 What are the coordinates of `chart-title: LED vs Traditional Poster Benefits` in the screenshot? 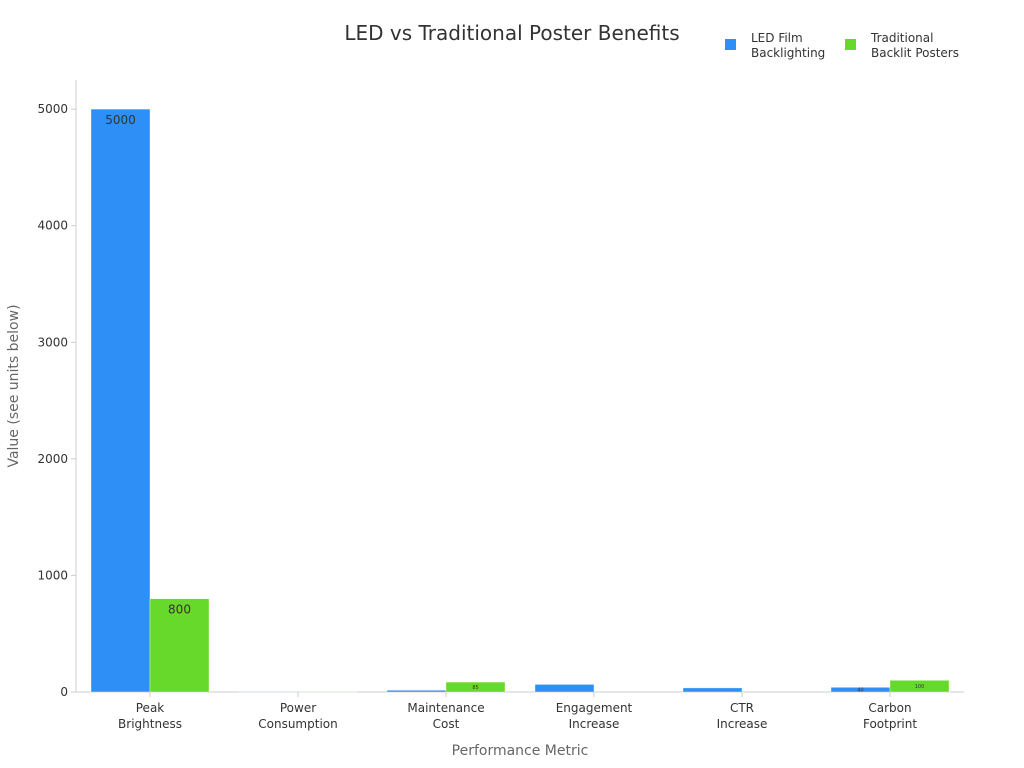 It's located at (511, 33).